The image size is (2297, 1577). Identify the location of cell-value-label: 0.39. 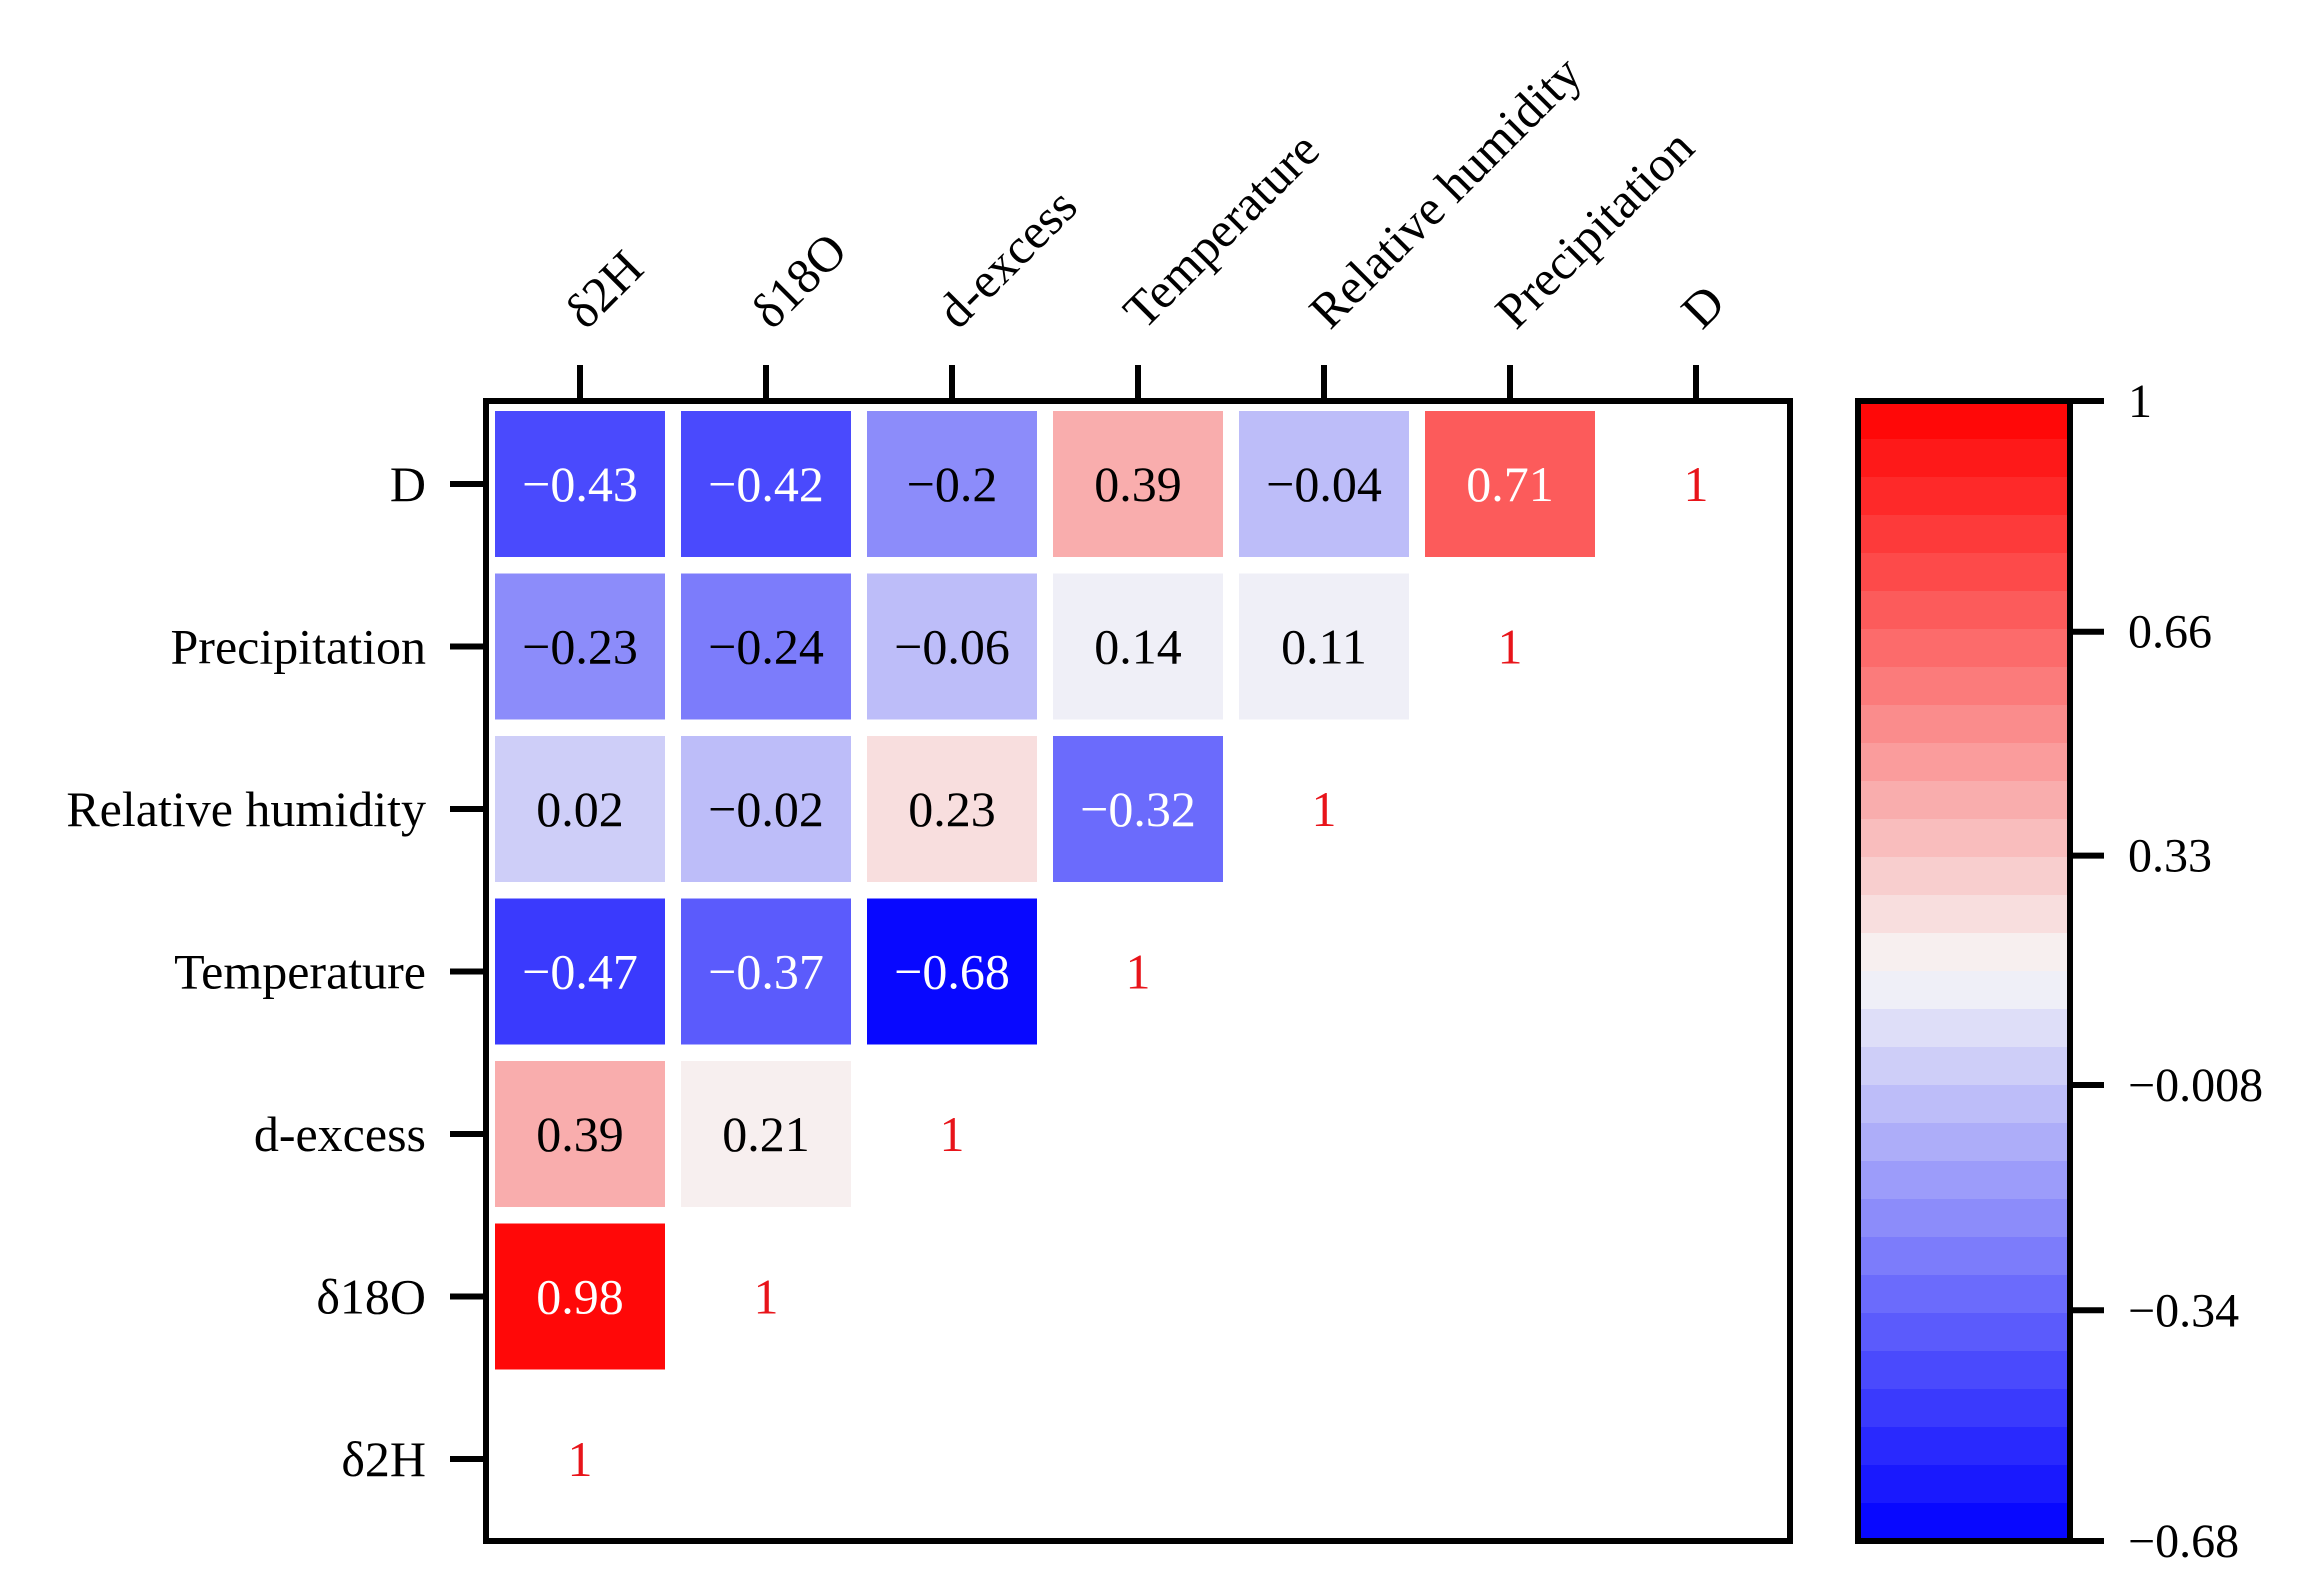
(580, 1134).